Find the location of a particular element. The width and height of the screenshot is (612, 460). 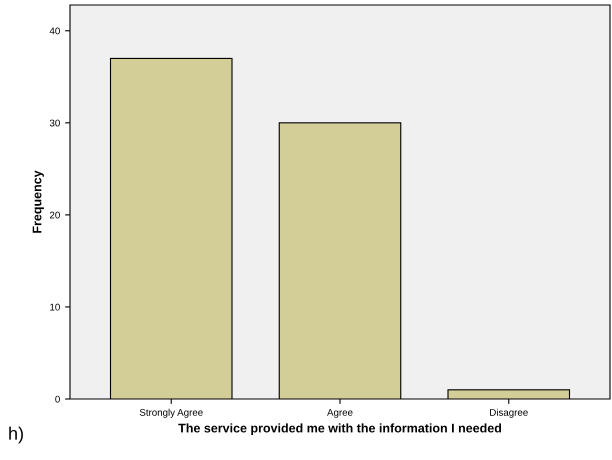

y-axis-title: Frequency is located at coordinates (38, 201).